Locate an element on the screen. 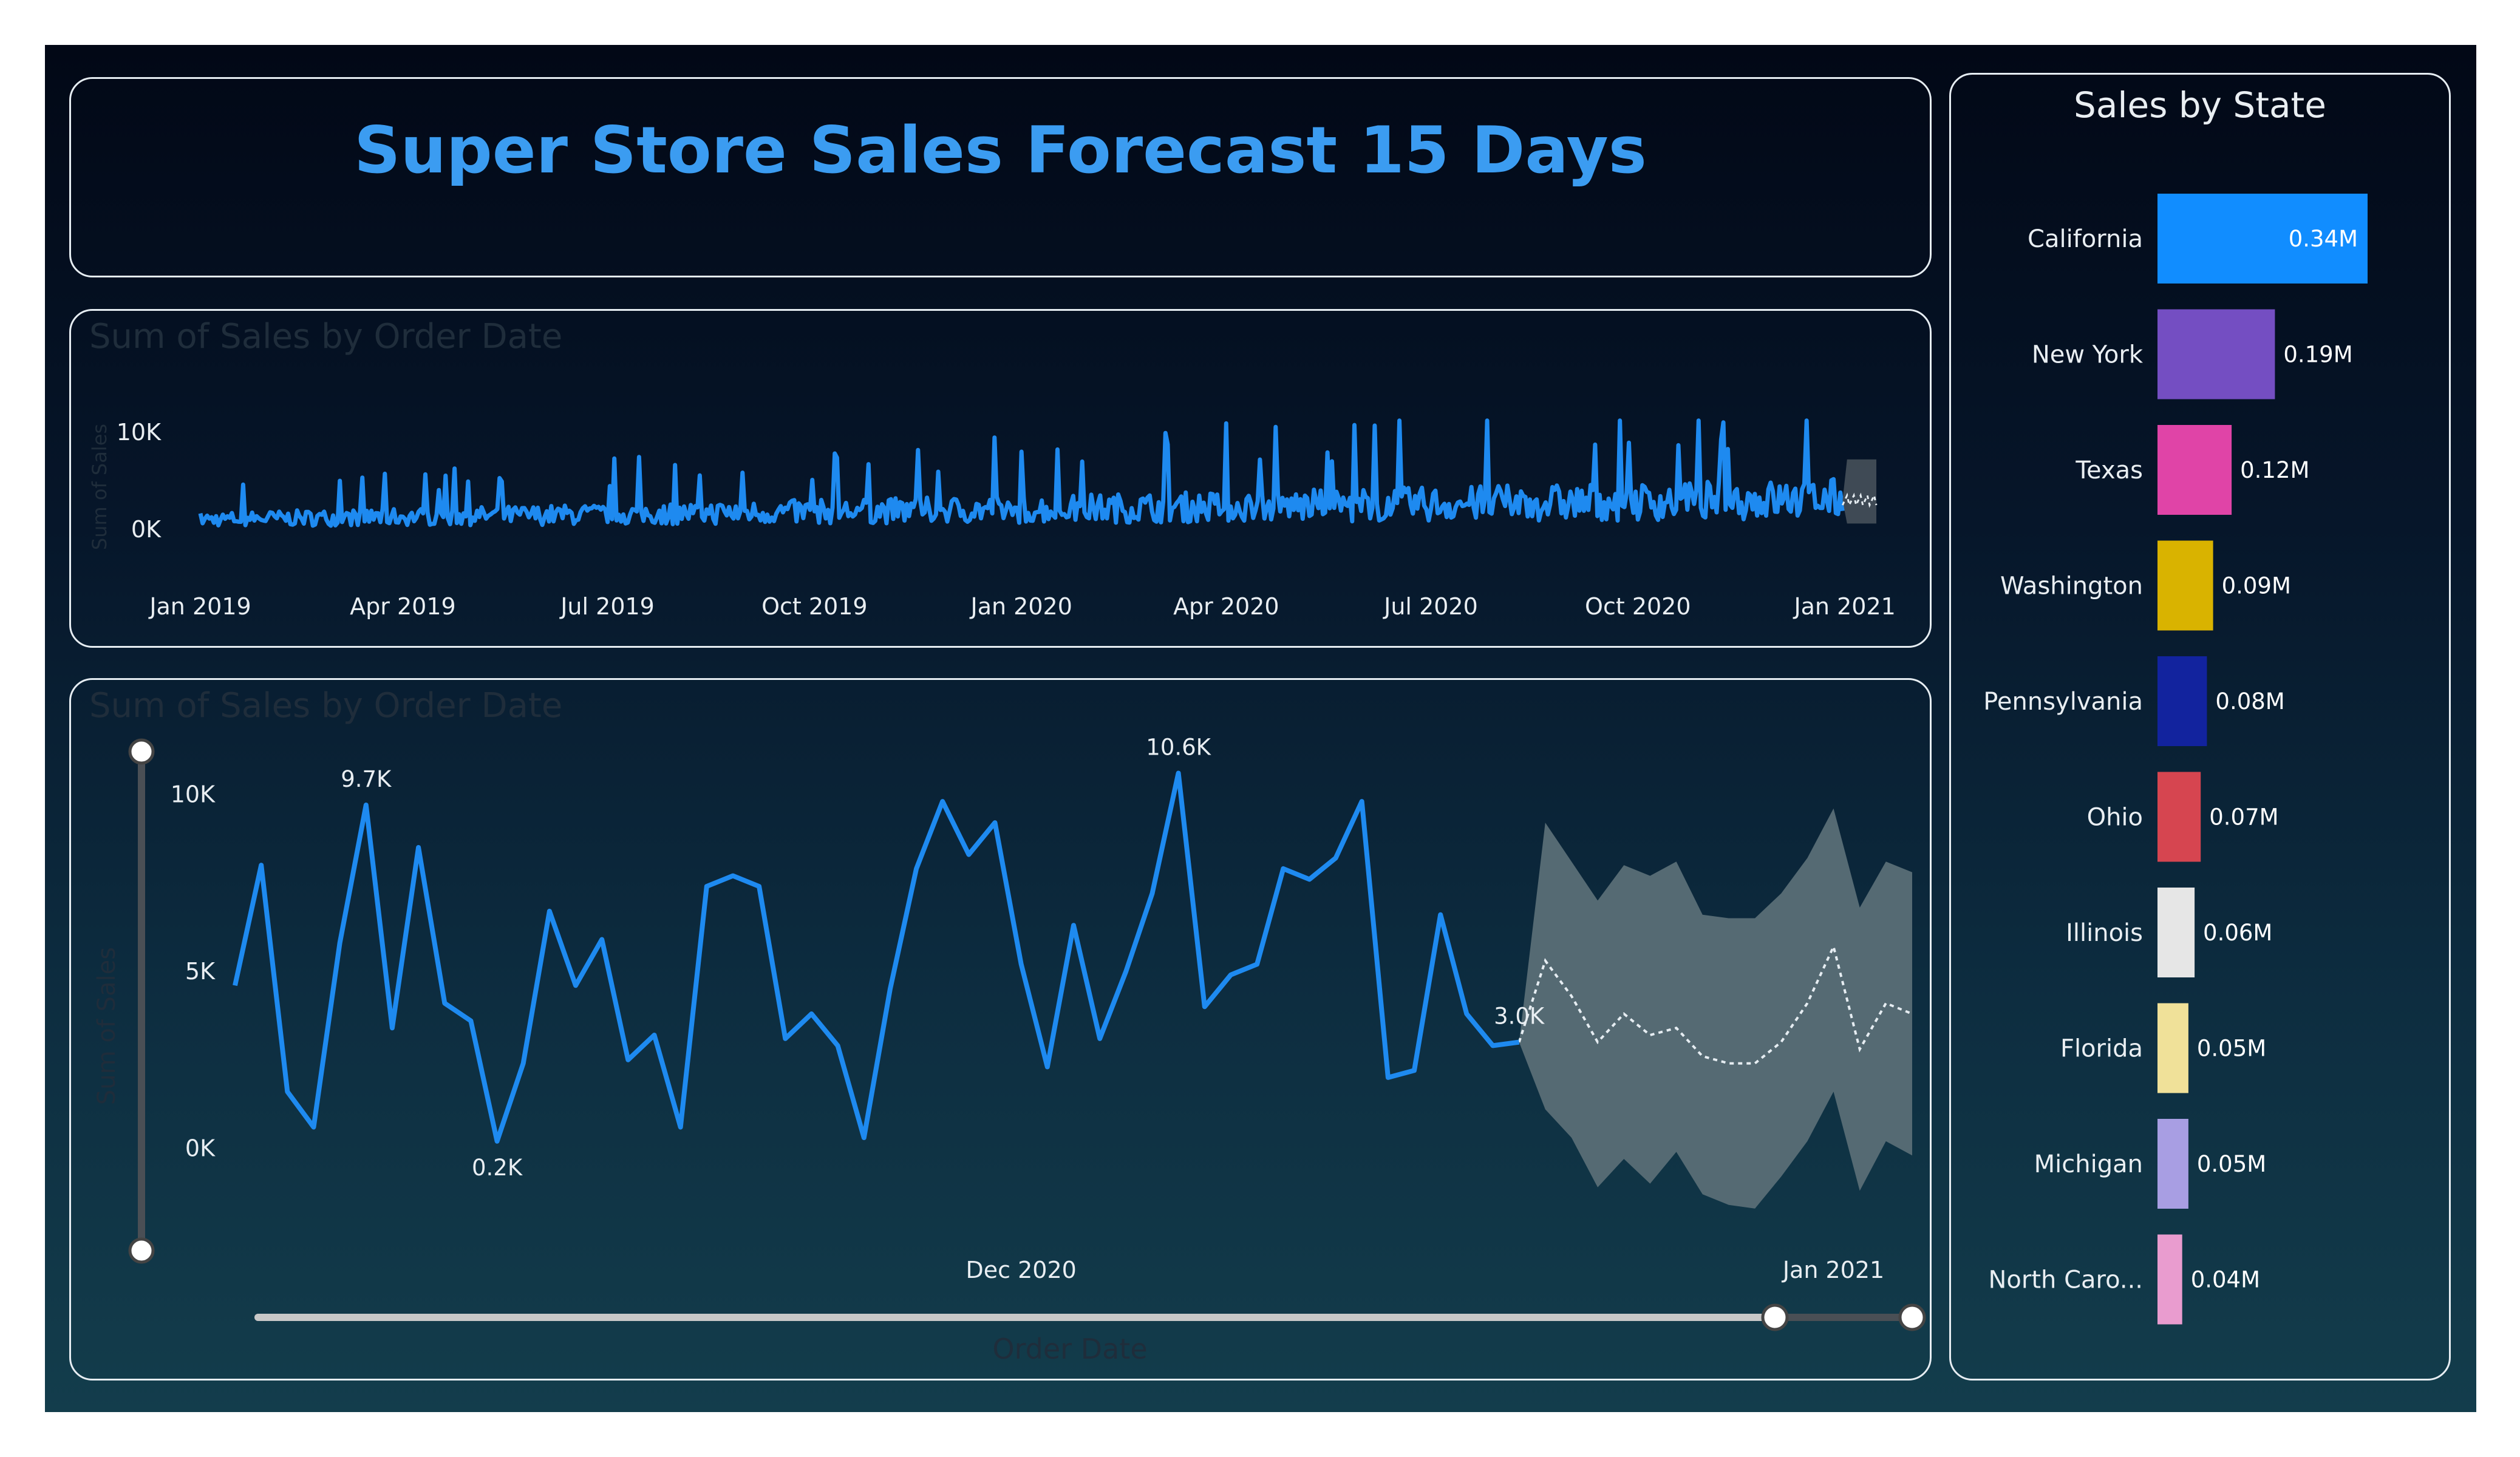 The height and width of the screenshot is (1457, 2520). overview-x-tick-4: Jan 2020 is located at coordinates (1021, 606).